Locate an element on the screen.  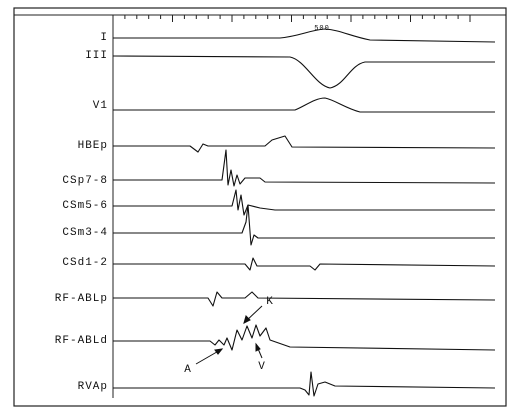
channel-label: CSm3-4 is located at coordinates (85, 233).